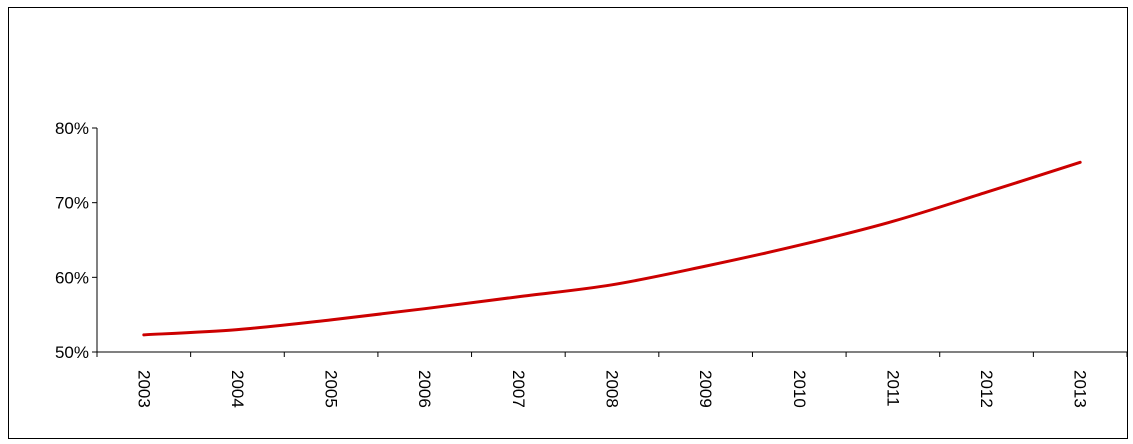 The height and width of the screenshot is (444, 1133). Describe the element at coordinates (799, 389) in the screenshot. I see `x-tick-label: 2010` at that location.